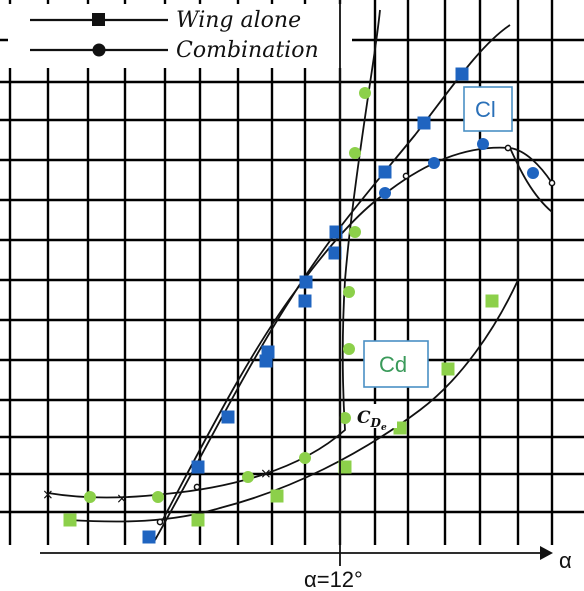 The image size is (584, 591). I want to click on legend-square-marker, so click(98, 19).